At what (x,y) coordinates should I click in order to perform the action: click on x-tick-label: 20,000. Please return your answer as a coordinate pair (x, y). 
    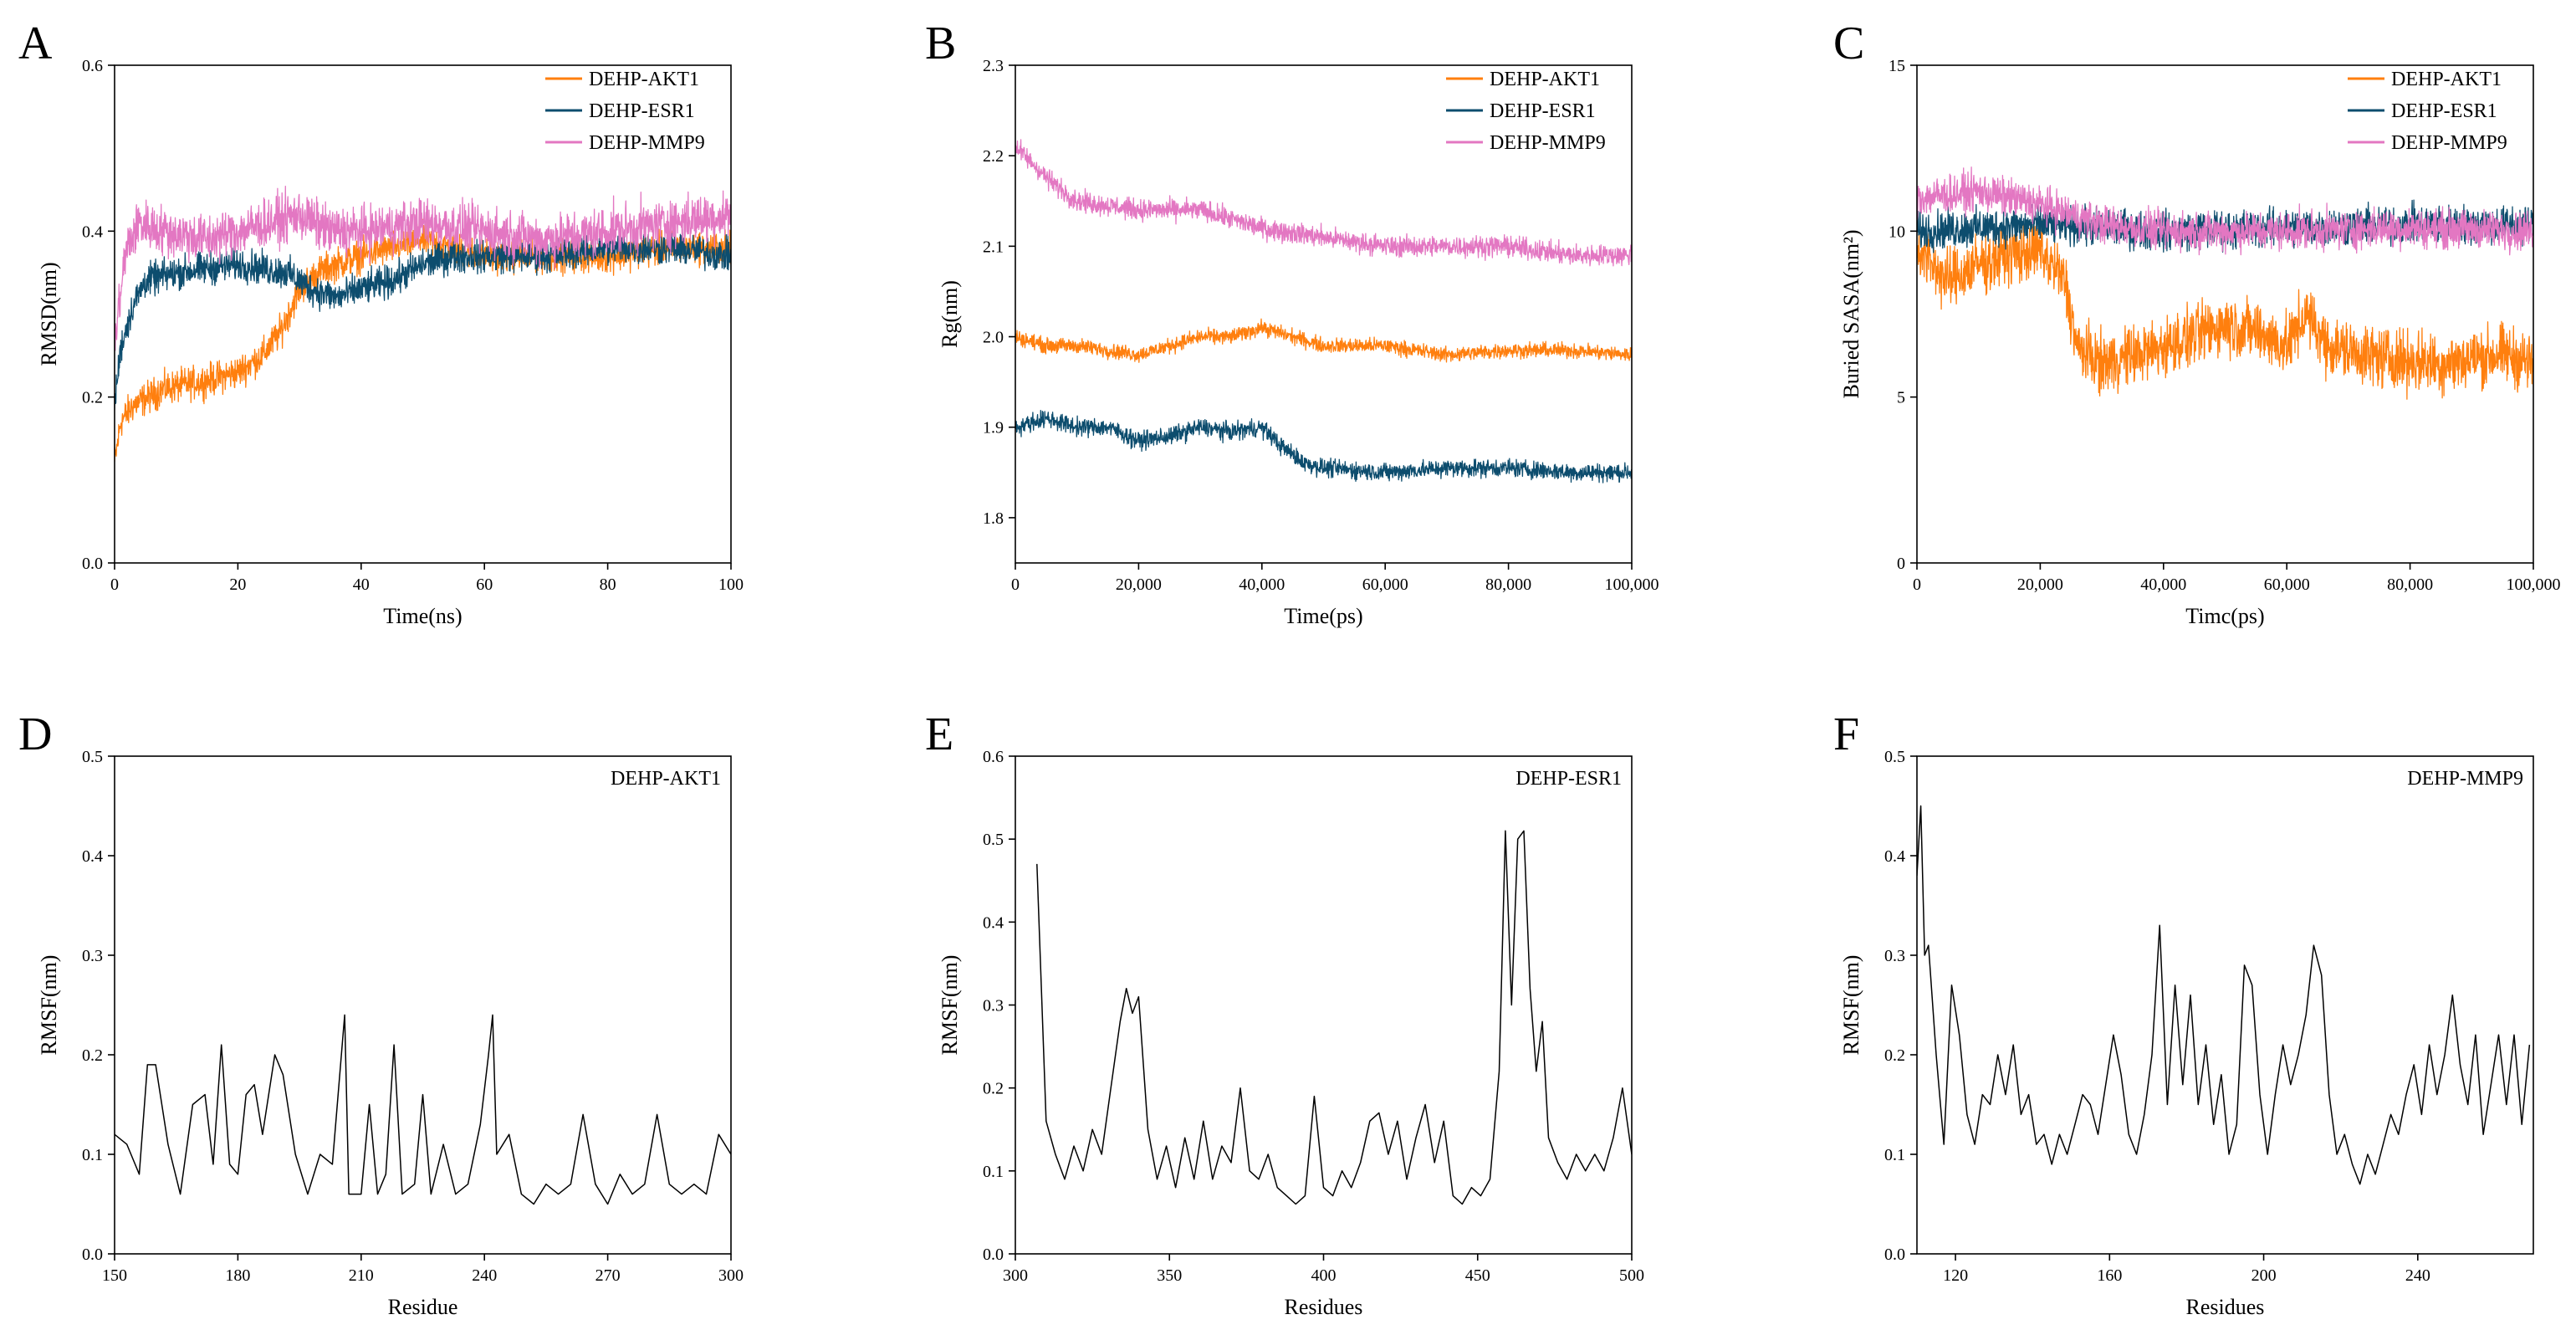
    Looking at the image, I should click on (2040, 584).